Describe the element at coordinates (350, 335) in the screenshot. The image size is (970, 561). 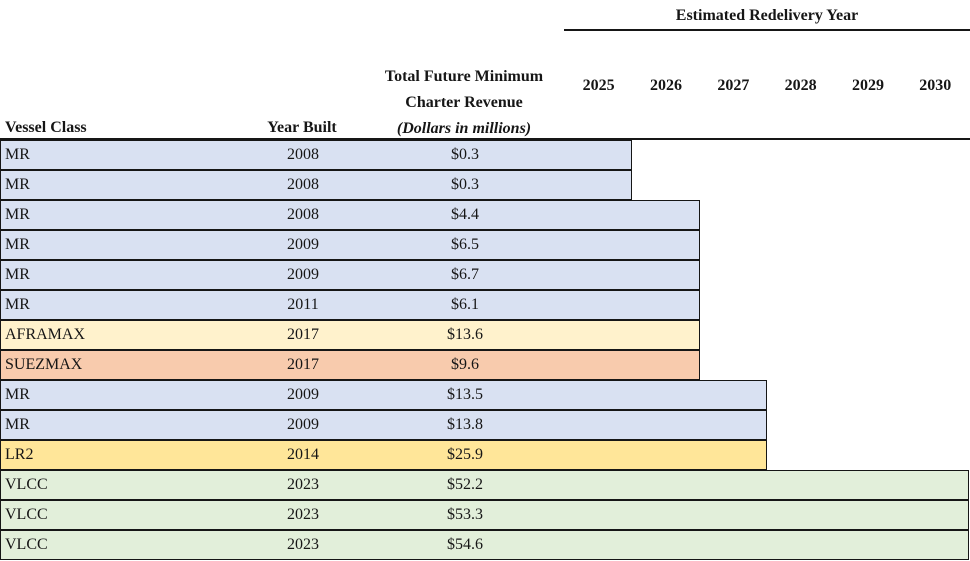
I see `charter-bar-row: AFRAMAX 2017 $13.6` at that location.